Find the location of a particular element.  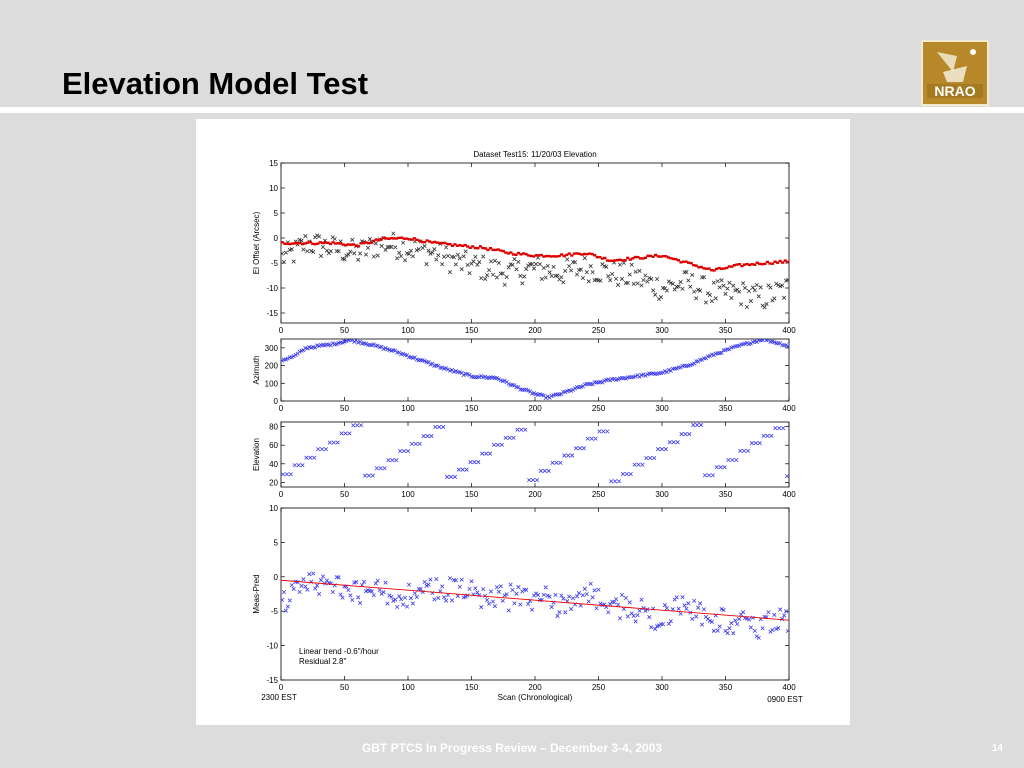

x-tick-label-2: 300 is located at coordinates (662, 494).